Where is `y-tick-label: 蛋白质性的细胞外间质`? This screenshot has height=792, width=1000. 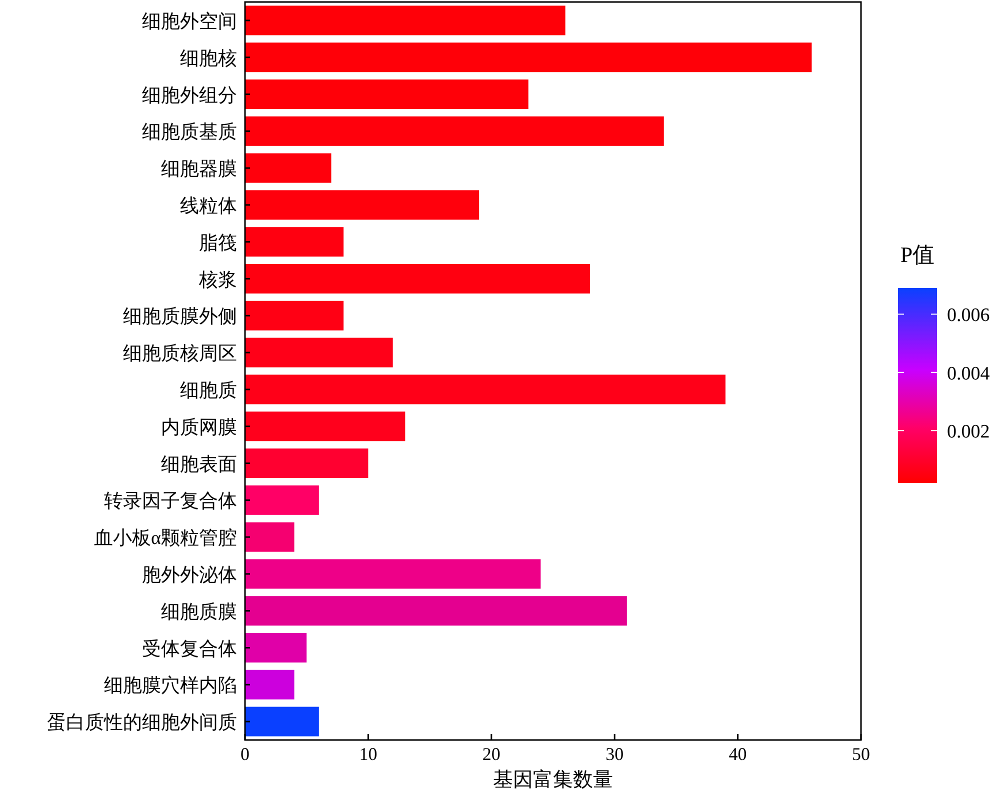 y-tick-label: 蛋白质性的细胞外间质 is located at coordinates (142, 723).